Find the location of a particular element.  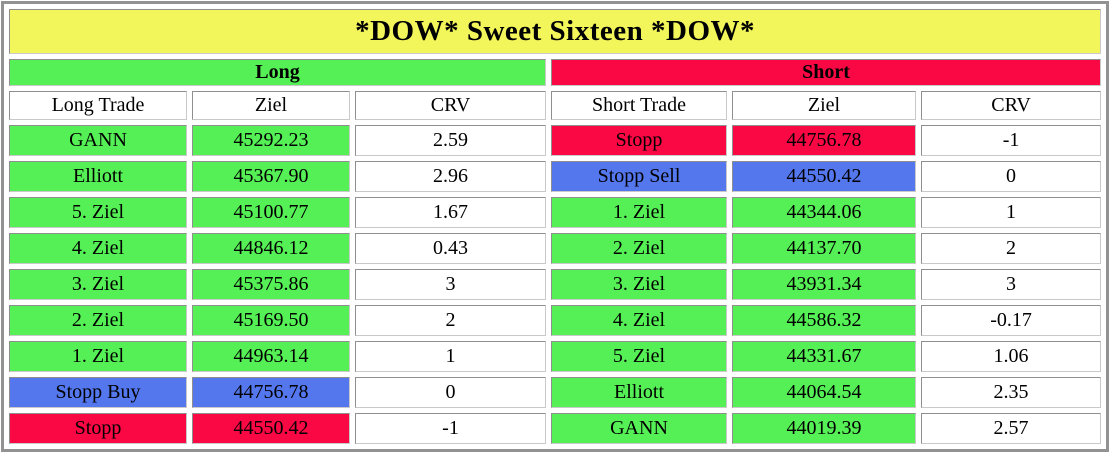

short-ziel-cell: 44137.70 is located at coordinates (824, 248).